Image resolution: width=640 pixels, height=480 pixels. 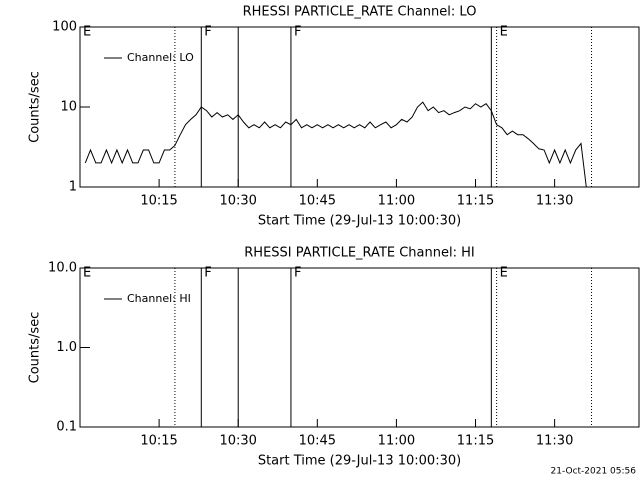 I want to click on timestamp: 21-Oct-2021 05:56, so click(x=594, y=472).